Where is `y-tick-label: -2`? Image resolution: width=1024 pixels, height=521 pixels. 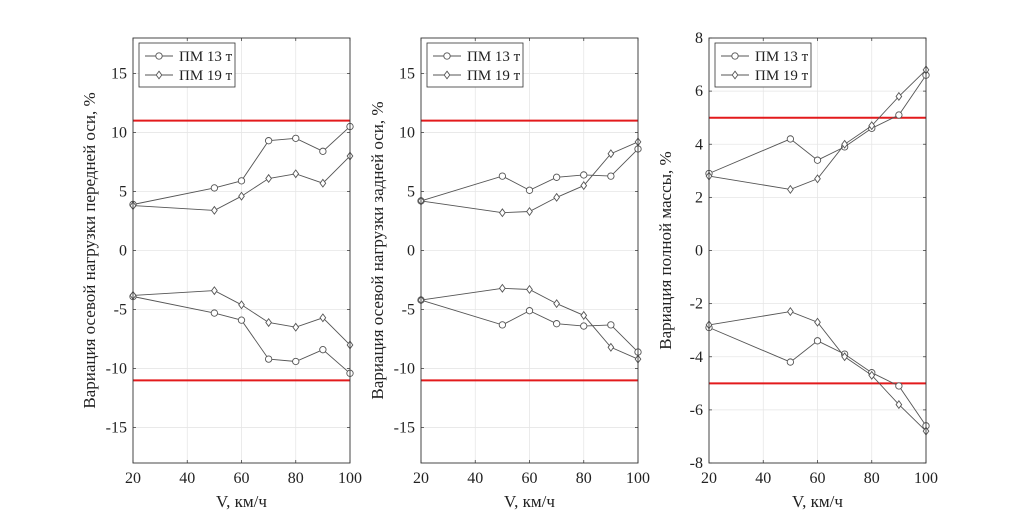 y-tick-label: -2 is located at coordinates (696, 304).